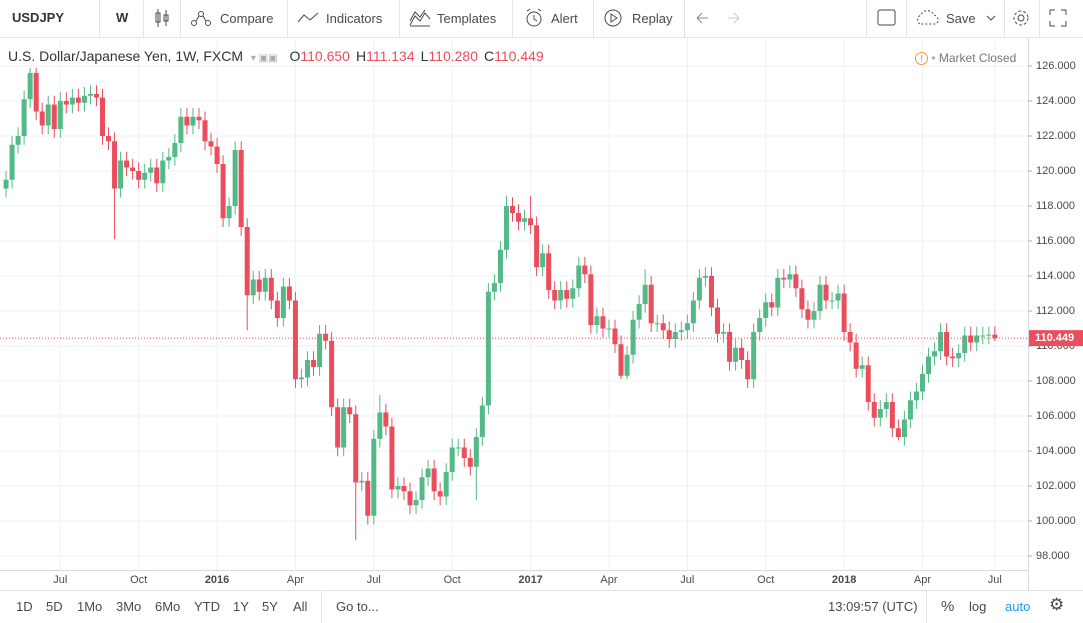 The image size is (1083, 623). Describe the element at coordinates (1021, 18) in the screenshot. I see `settings-icon` at that location.